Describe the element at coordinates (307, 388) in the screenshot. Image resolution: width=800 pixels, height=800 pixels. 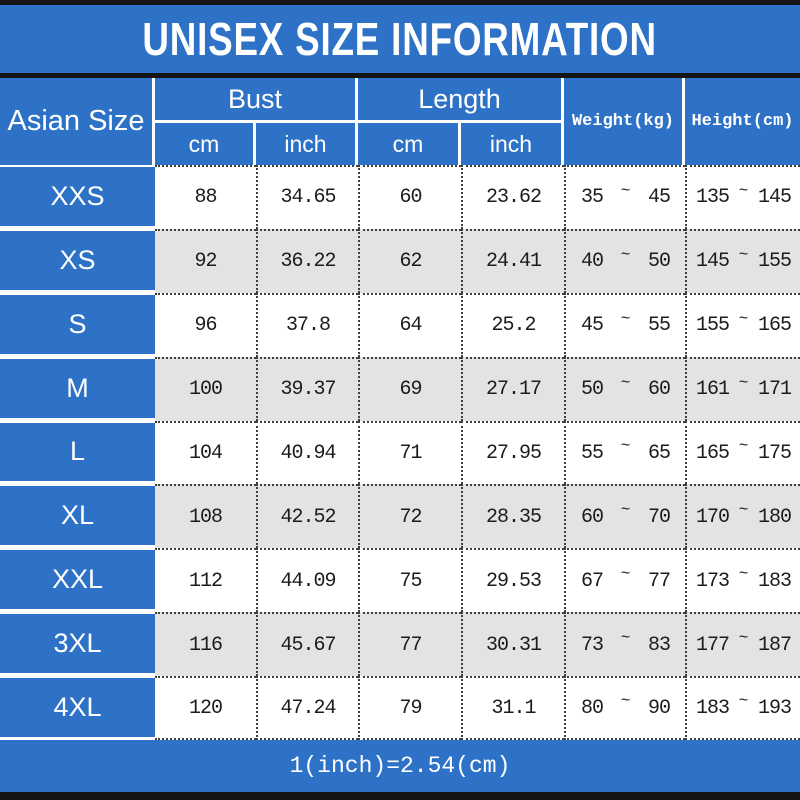
I see `bust-inch-value: 39.37` at that location.